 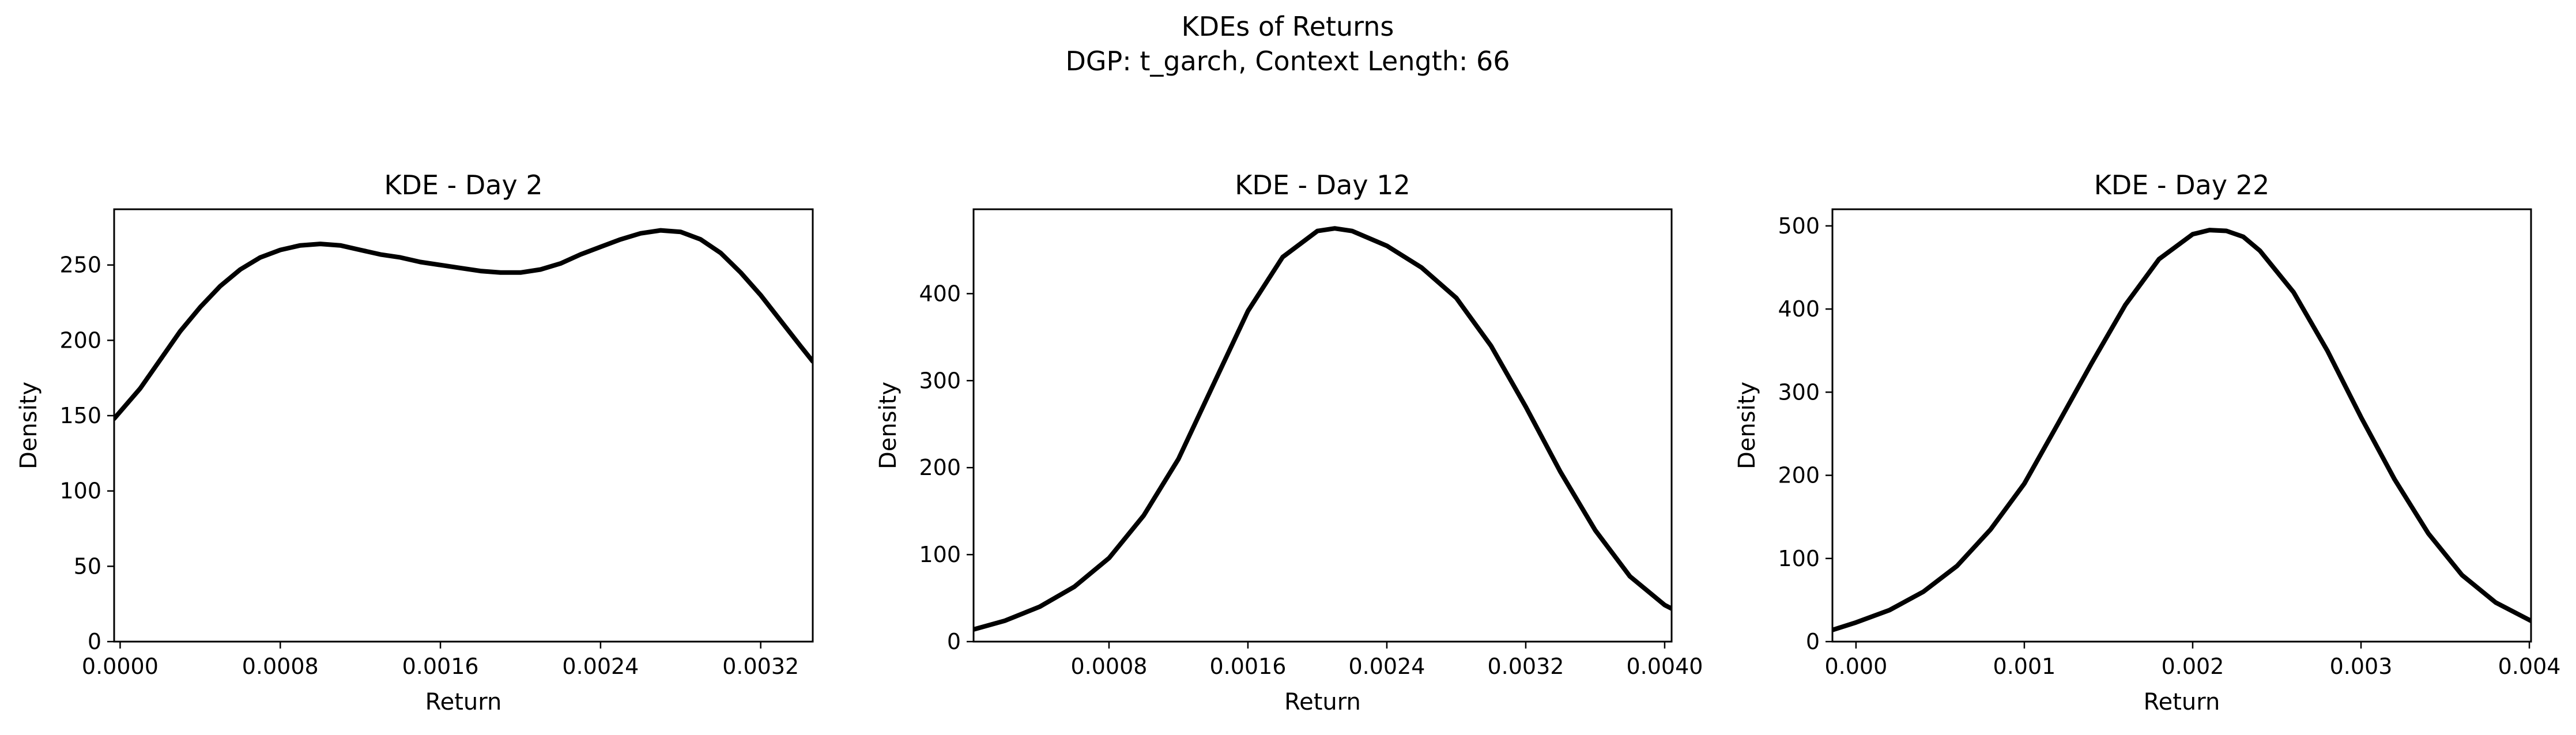 What do you see at coordinates (2529, 666) in the screenshot?
I see `x-tick-label-day-22: 0.004` at bounding box center [2529, 666].